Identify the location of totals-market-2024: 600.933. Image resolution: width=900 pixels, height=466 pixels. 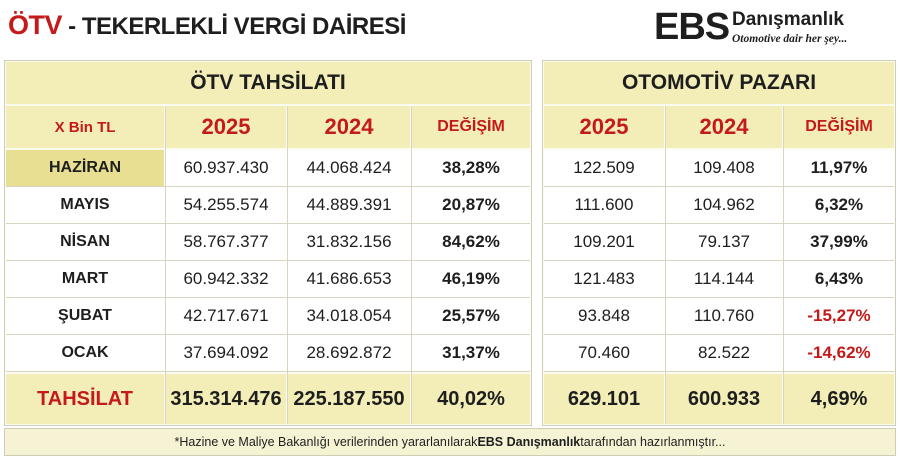
(724, 399).